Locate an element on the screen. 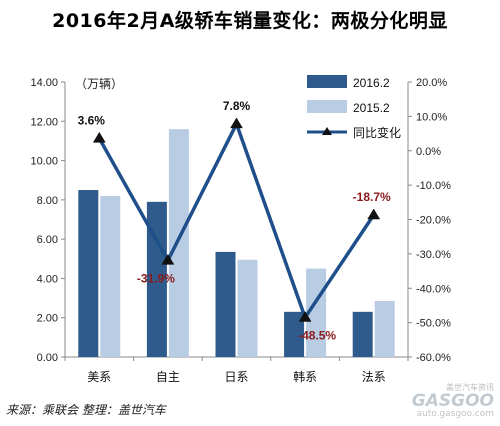 This screenshot has height=426, width=500. source-note: 来源：乘联会 整理：盖世汽车 is located at coordinates (86, 410).